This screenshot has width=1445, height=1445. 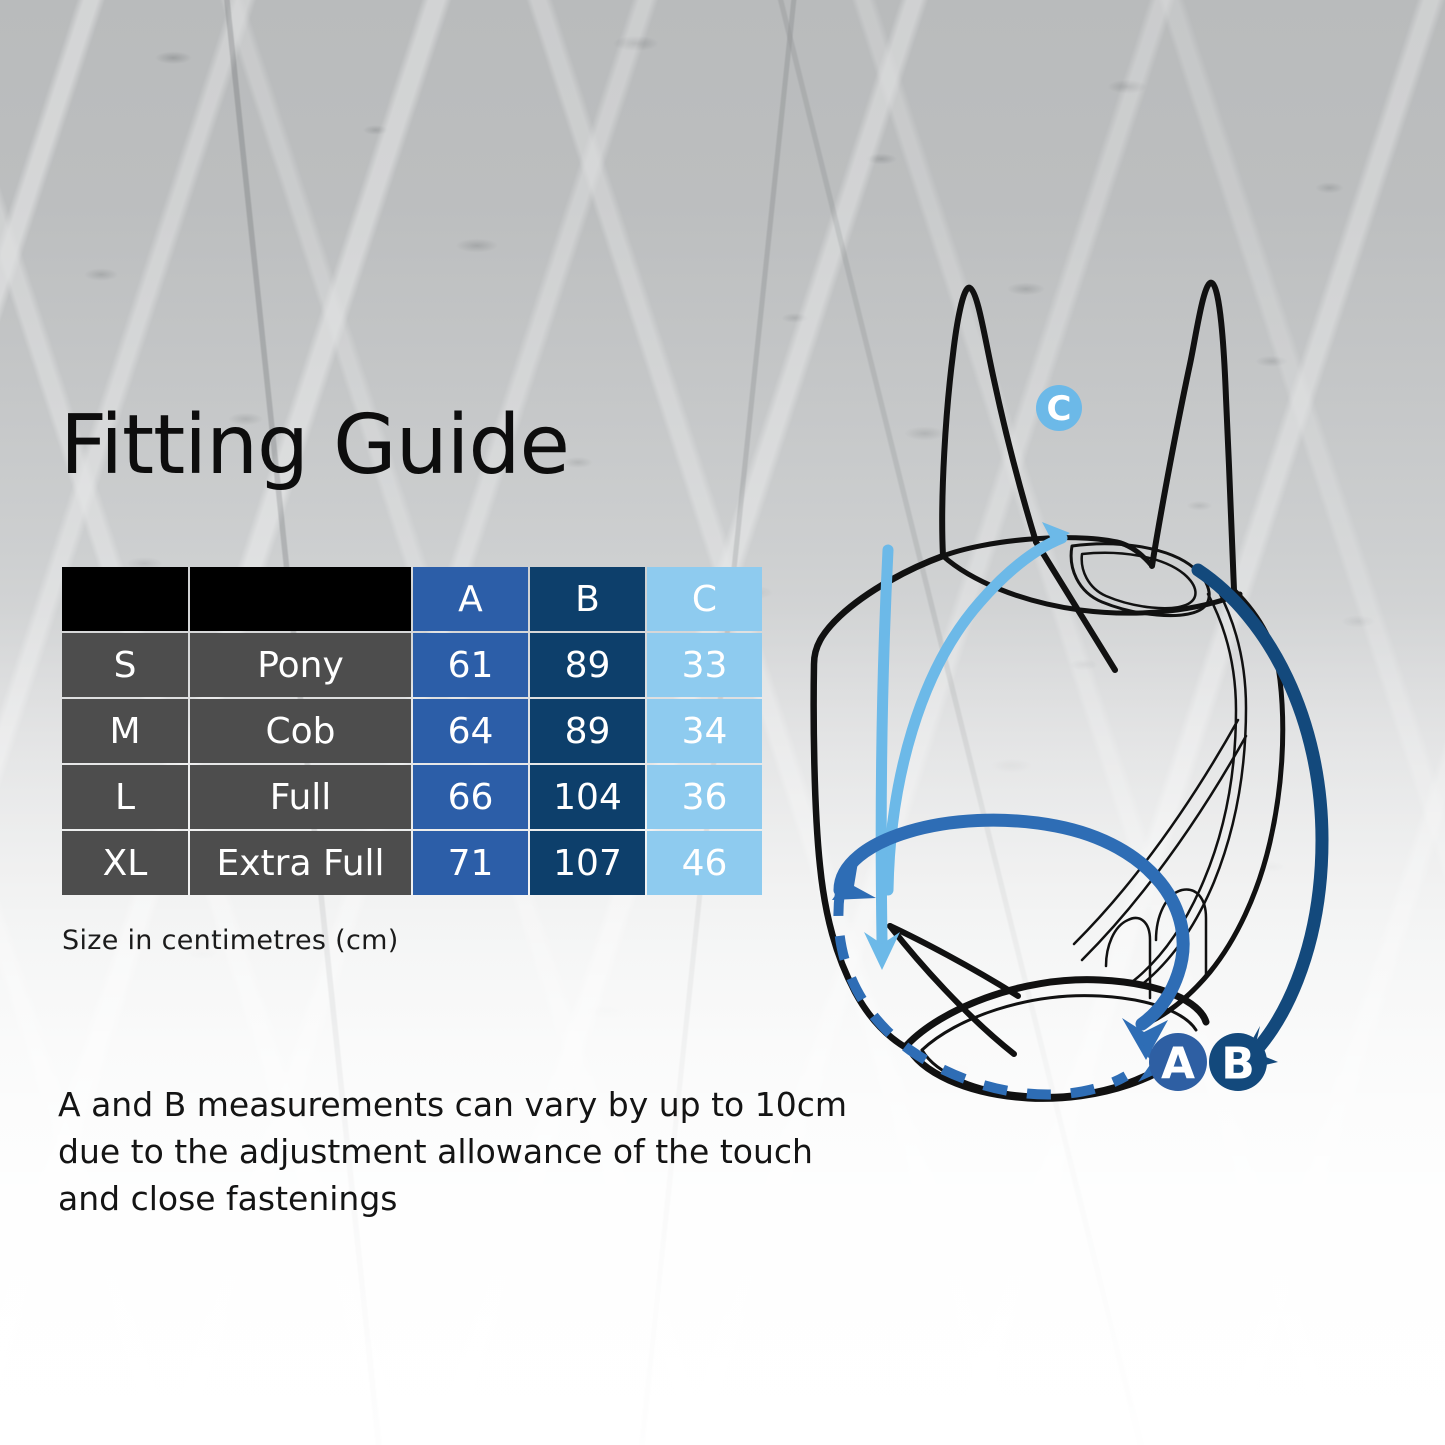 What do you see at coordinates (587, 599) in the screenshot?
I see `header-measure-b: B` at bounding box center [587, 599].